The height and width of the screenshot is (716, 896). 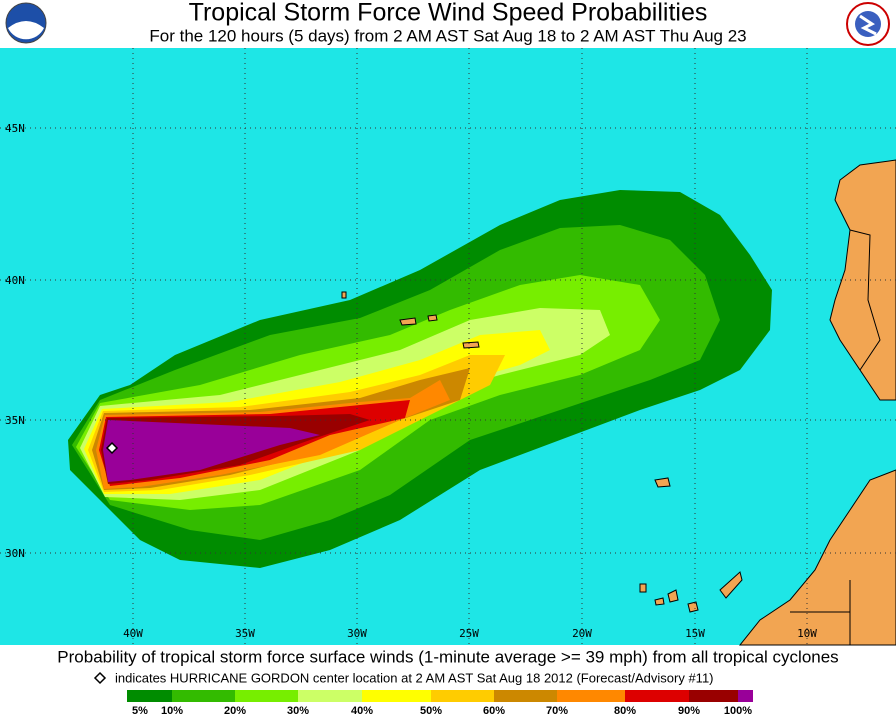 What do you see at coordinates (469, 633) in the screenshot?
I see `longitude-label: 25W` at bounding box center [469, 633].